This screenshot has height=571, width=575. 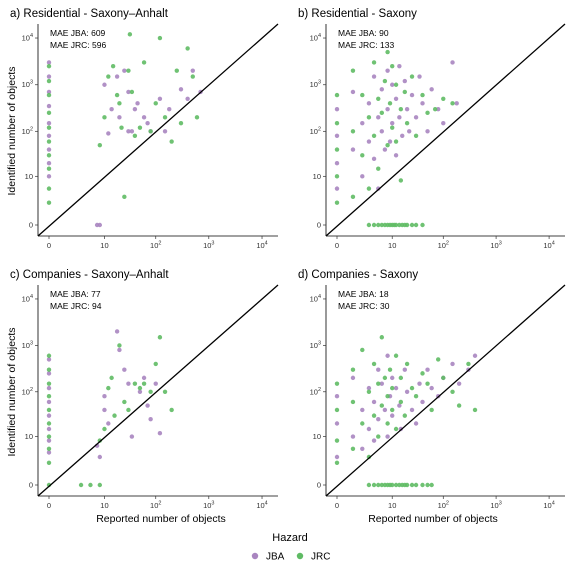 What do you see at coordinates (208, 506) in the screenshot?
I see `x-tick-label: 10³` at bounding box center [208, 506].